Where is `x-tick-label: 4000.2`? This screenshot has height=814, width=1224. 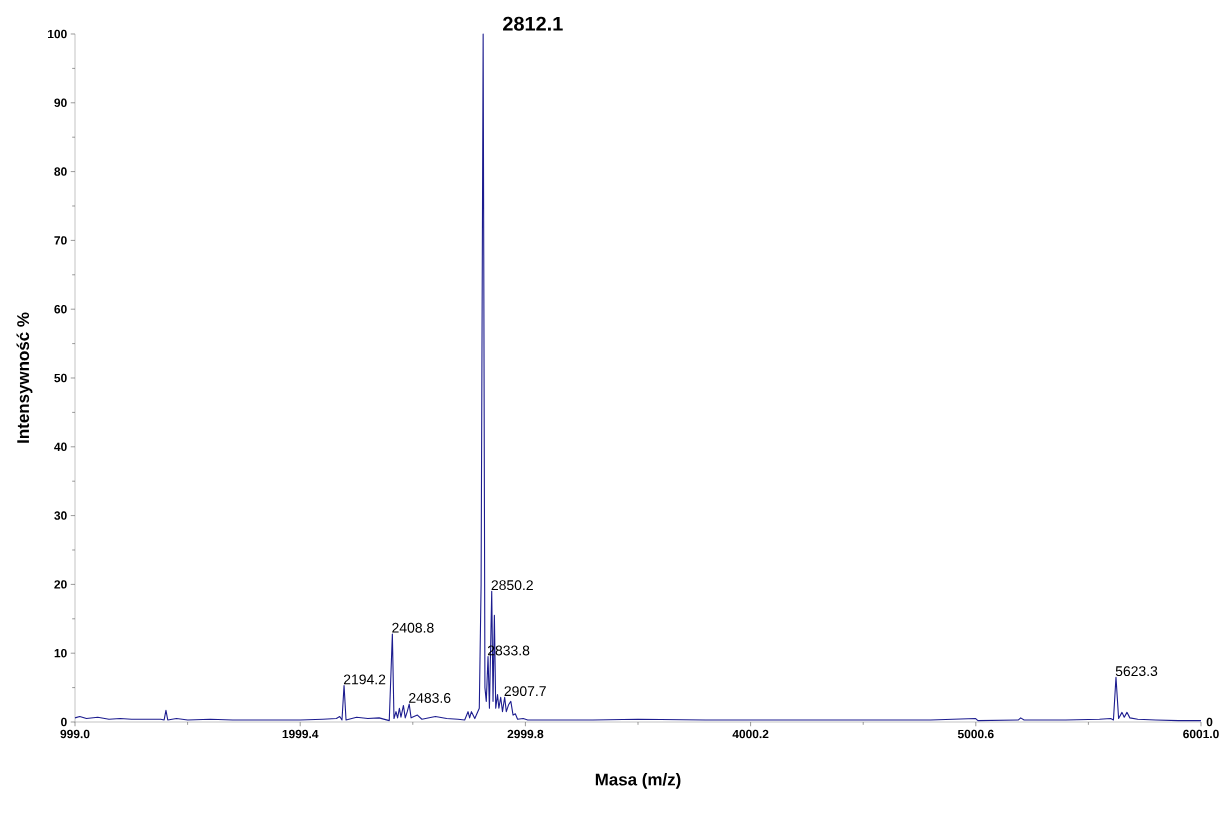
x-tick-label: 4000.2 is located at coordinates (750, 734).